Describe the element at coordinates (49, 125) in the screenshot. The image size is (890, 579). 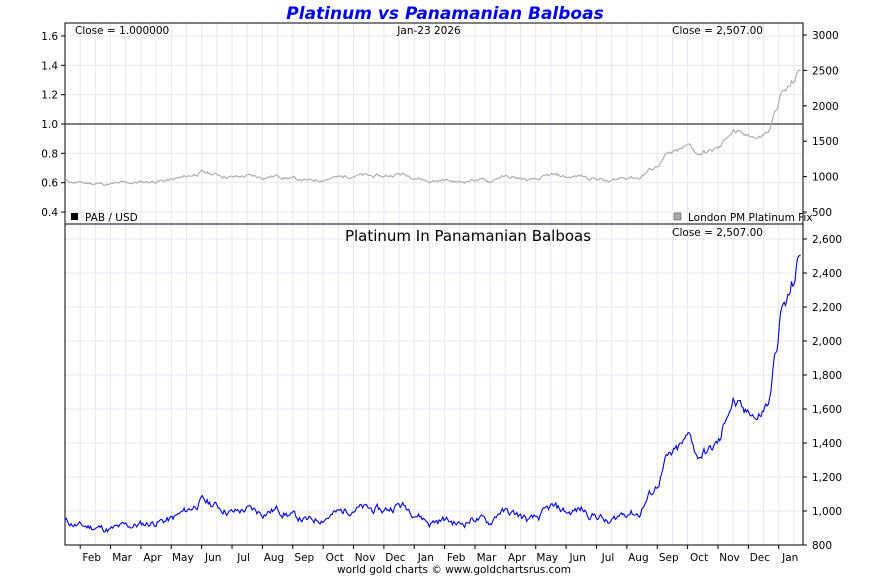
I see `top-left-tick-label: 1.0` at that location.